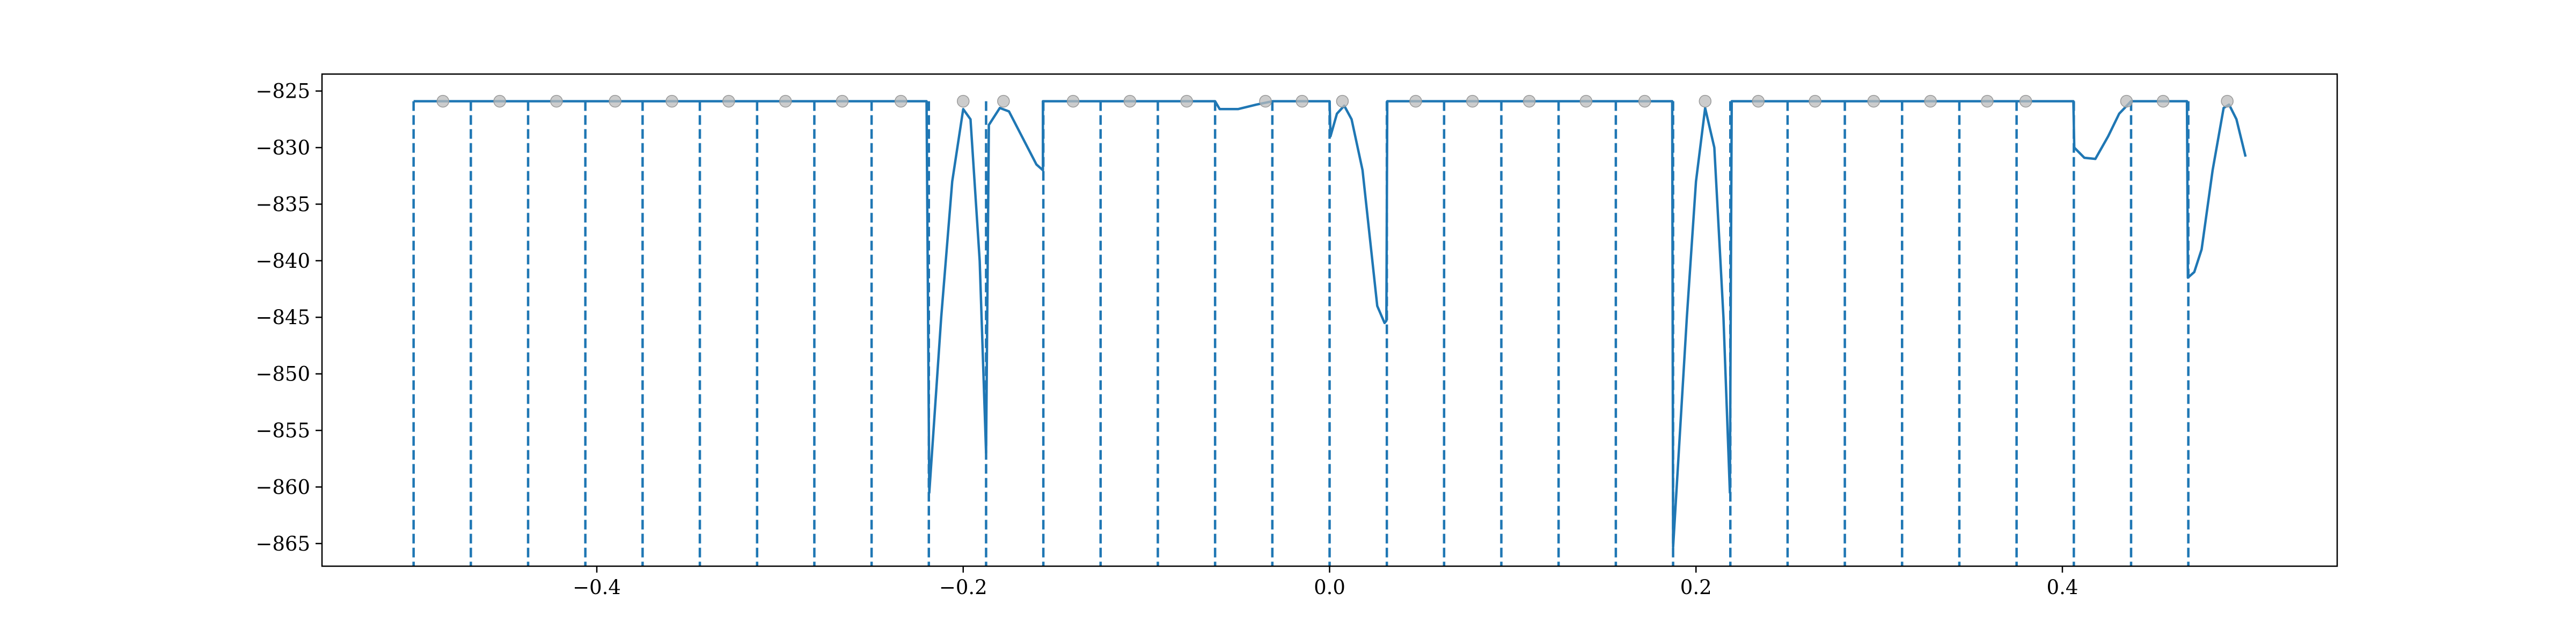  Describe the element at coordinates (963, 587) in the screenshot. I see `x-tick-label-1: −0.2` at that location.